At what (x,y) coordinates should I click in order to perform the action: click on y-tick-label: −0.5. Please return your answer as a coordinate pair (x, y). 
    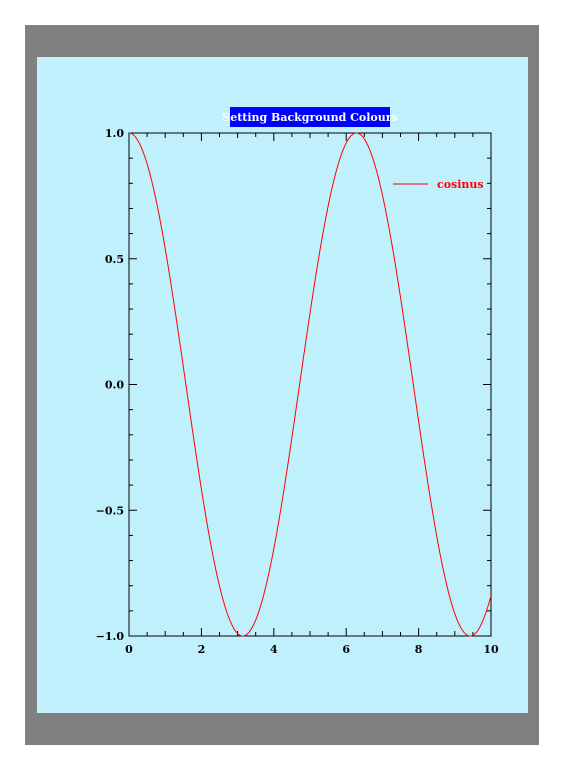
    Looking at the image, I should click on (110, 510).